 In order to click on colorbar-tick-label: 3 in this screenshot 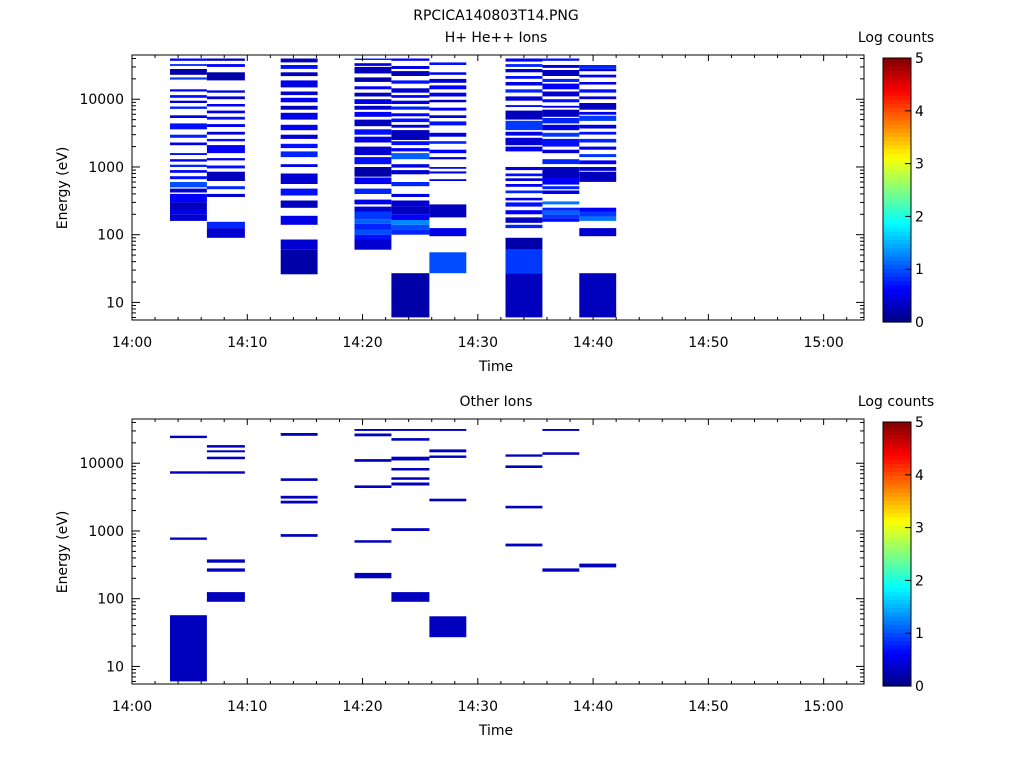, I will do `click(919, 529)`.